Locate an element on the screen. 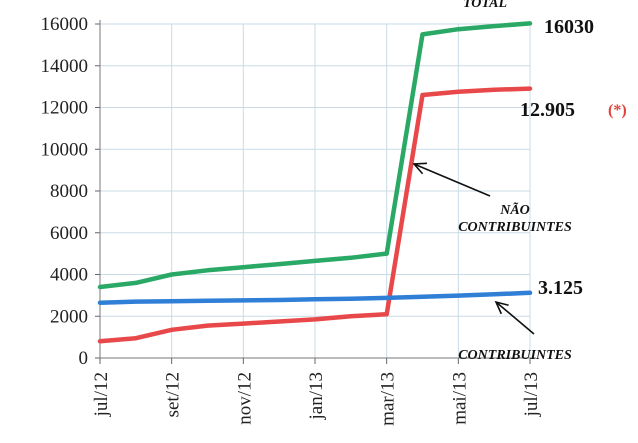 Image resolution: width=638 pixels, height=443 pixels. annotation-line: TOTAL is located at coordinates (485, 5).